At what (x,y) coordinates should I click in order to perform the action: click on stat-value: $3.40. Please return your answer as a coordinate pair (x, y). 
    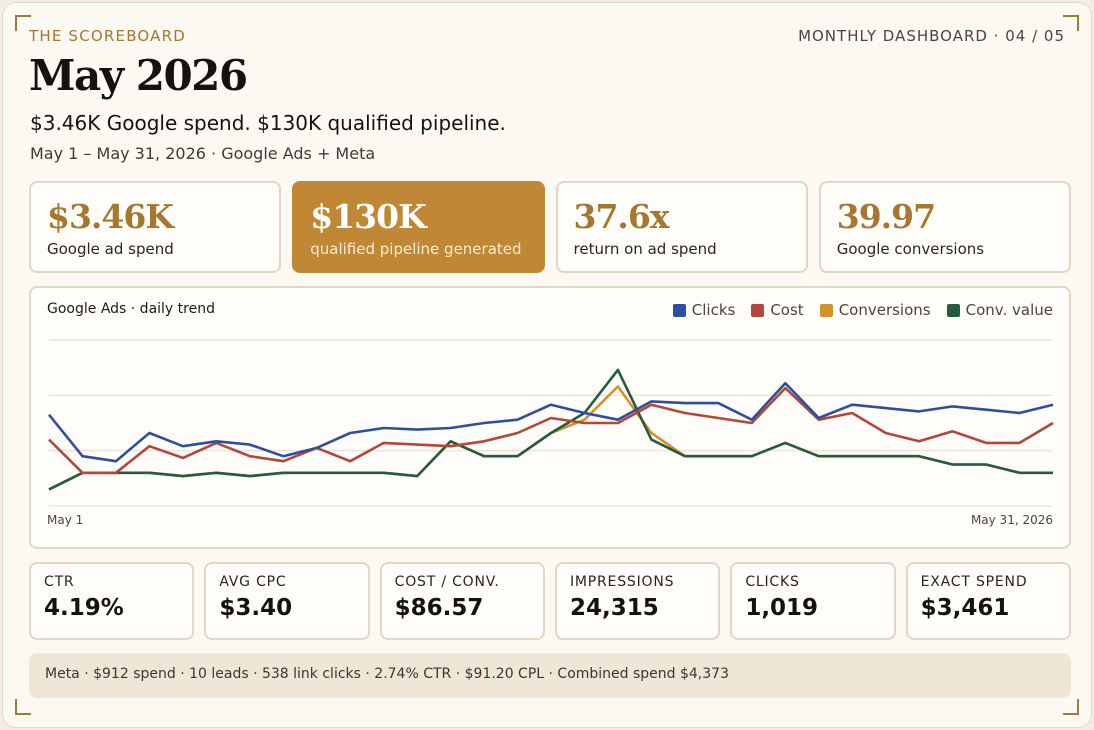
    Looking at the image, I should click on (256, 608).